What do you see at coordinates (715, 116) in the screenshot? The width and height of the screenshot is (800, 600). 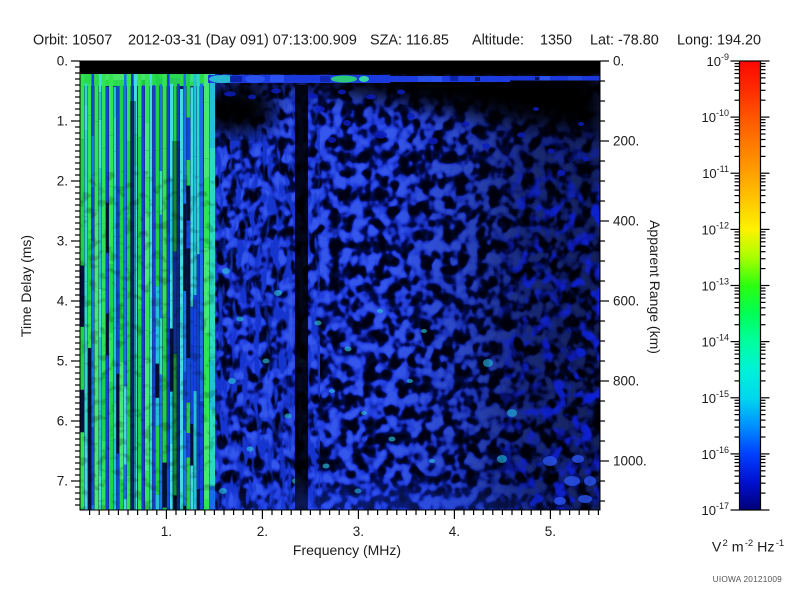 I see `svg-text: 10-10` at bounding box center [715, 116].